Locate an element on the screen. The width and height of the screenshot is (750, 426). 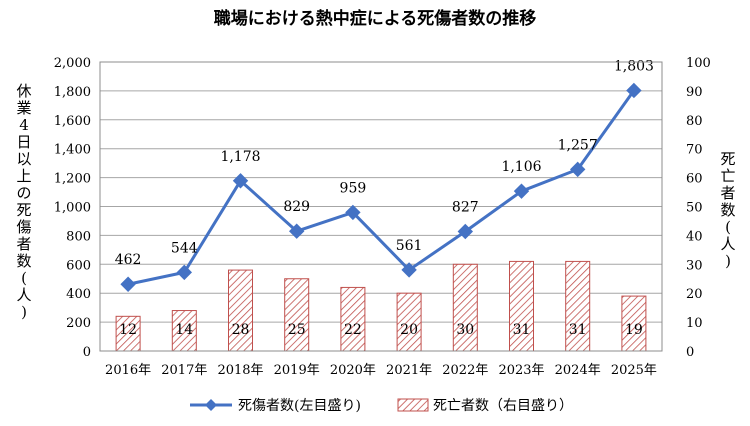
left-axis-title-char: 数 is located at coordinates (23, 261).